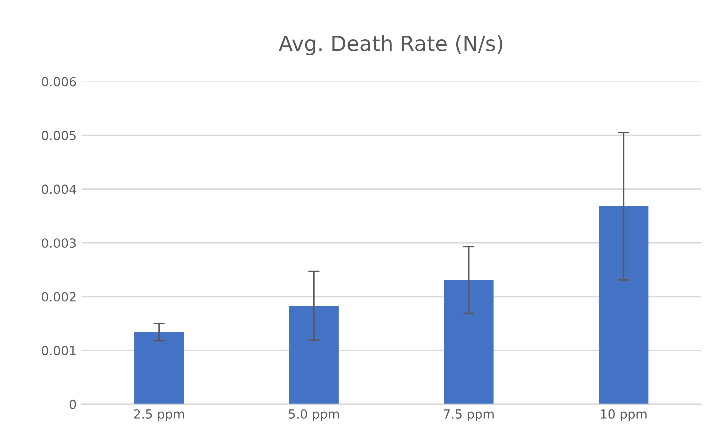 The height and width of the screenshot is (442, 712). Describe the element at coordinates (624, 416) in the screenshot. I see `x-tick-label: 10 ppm` at that location.